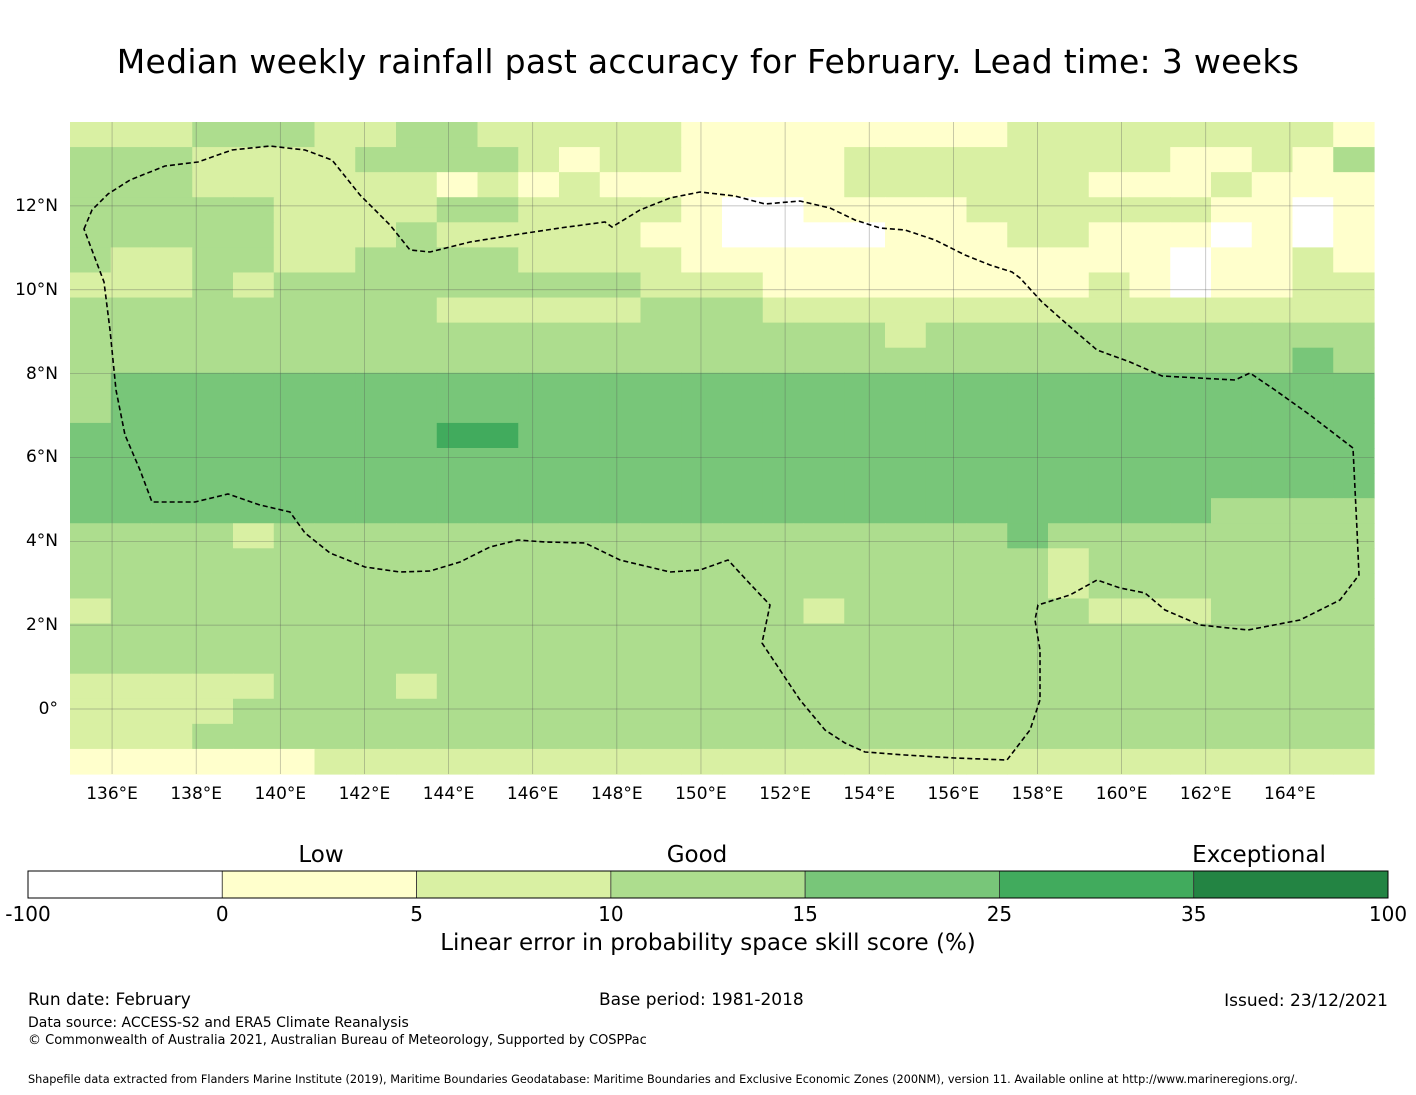 The height and width of the screenshot is (1095, 1416). Describe the element at coordinates (364, 794) in the screenshot. I see `longitude-tick-label: 142°E` at that location.